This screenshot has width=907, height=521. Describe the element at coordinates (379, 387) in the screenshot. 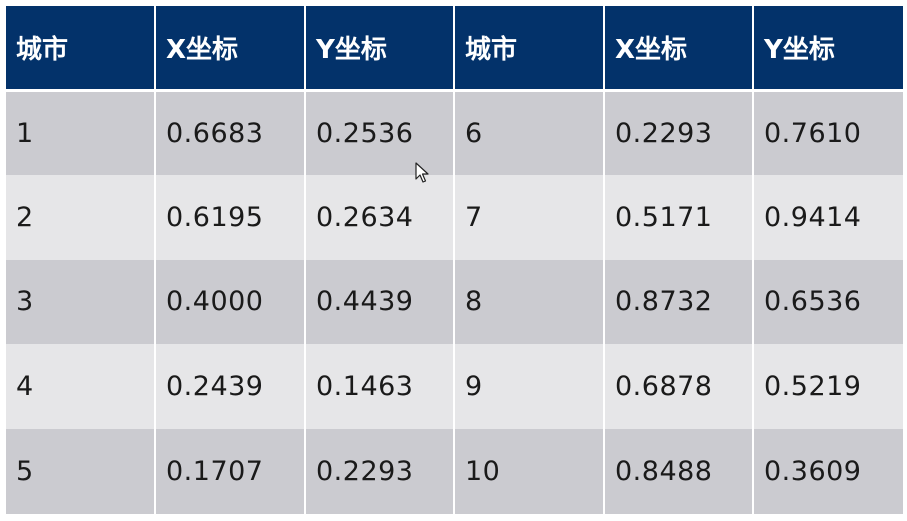

I see `cell-y: 0.1463` at that location.